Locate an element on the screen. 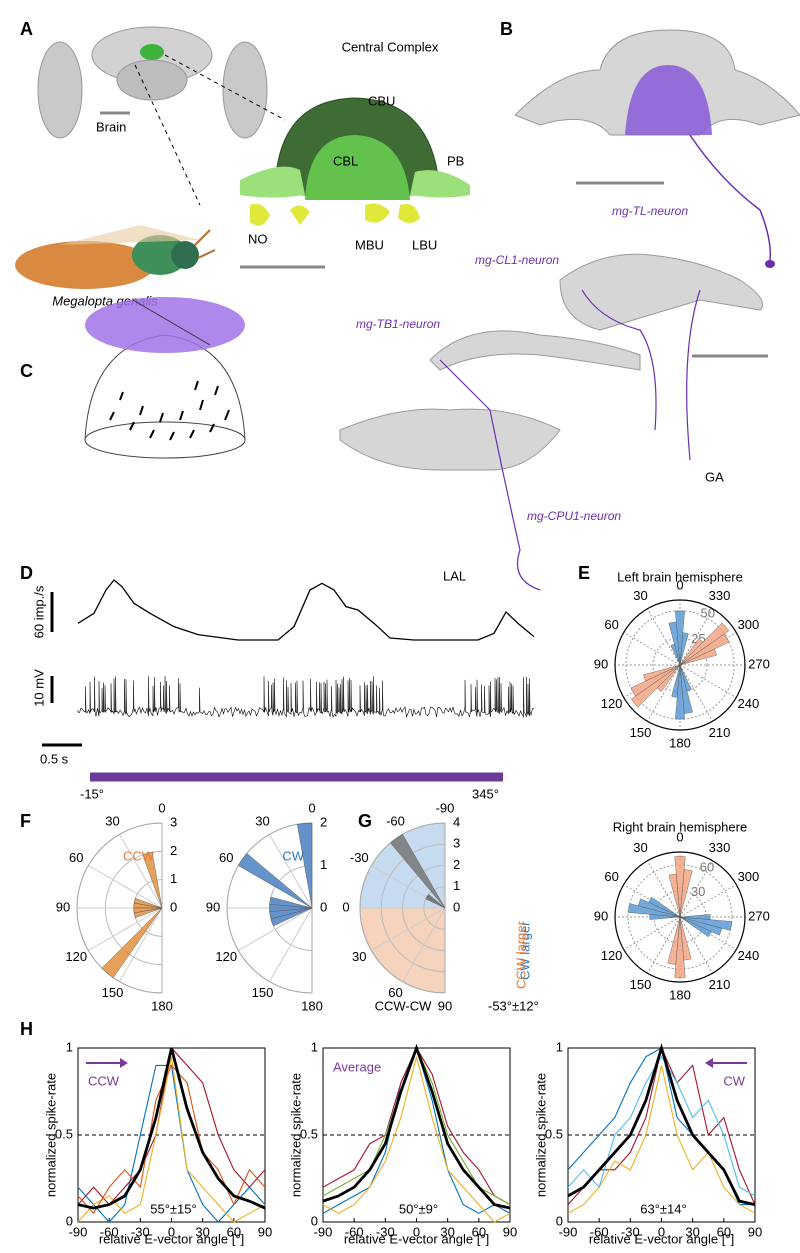 The image size is (800, 1253). annotation: Central Complex is located at coordinates (390, 46).